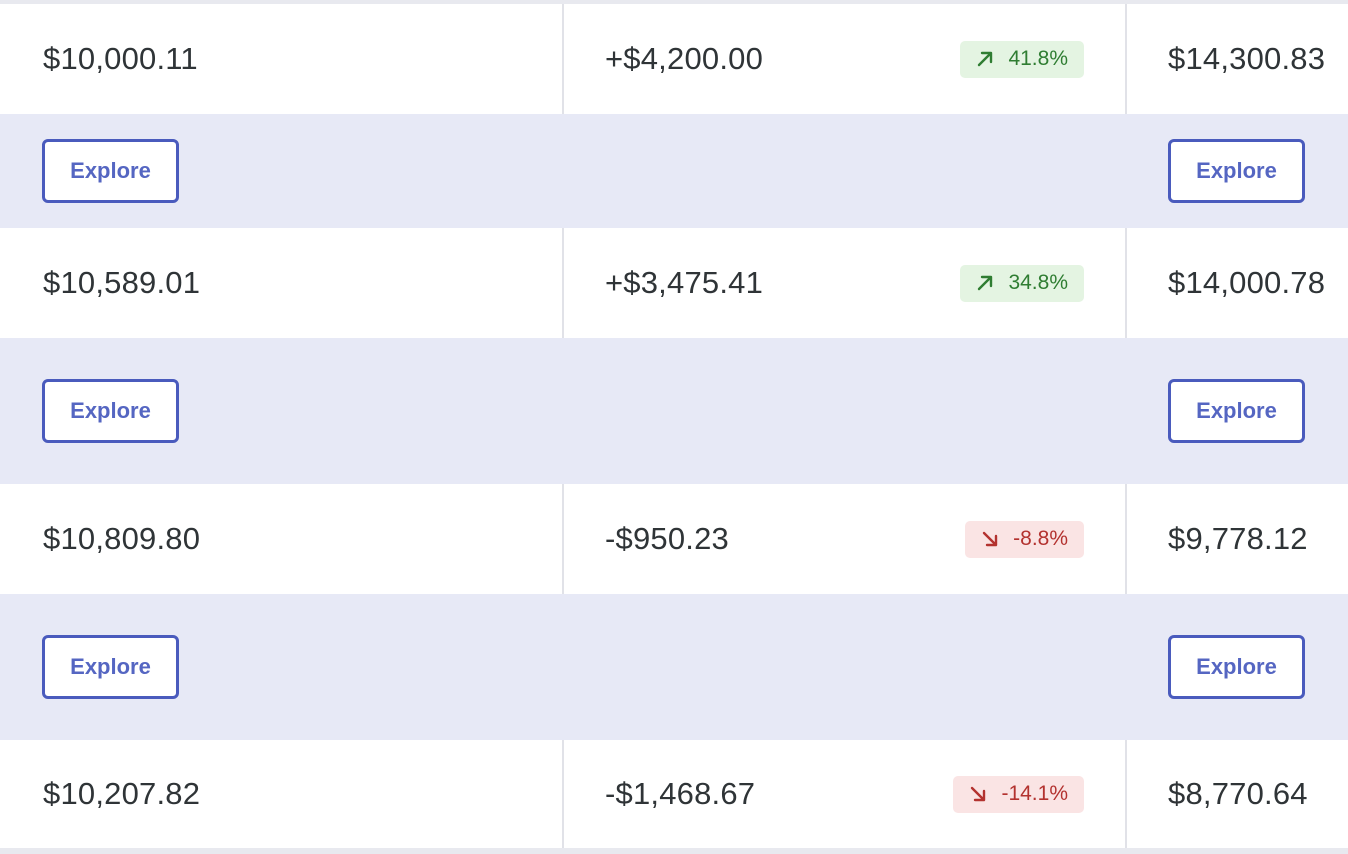  What do you see at coordinates (122, 538) in the screenshot?
I see `starting-value: $10,809.80` at bounding box center [122, 538].